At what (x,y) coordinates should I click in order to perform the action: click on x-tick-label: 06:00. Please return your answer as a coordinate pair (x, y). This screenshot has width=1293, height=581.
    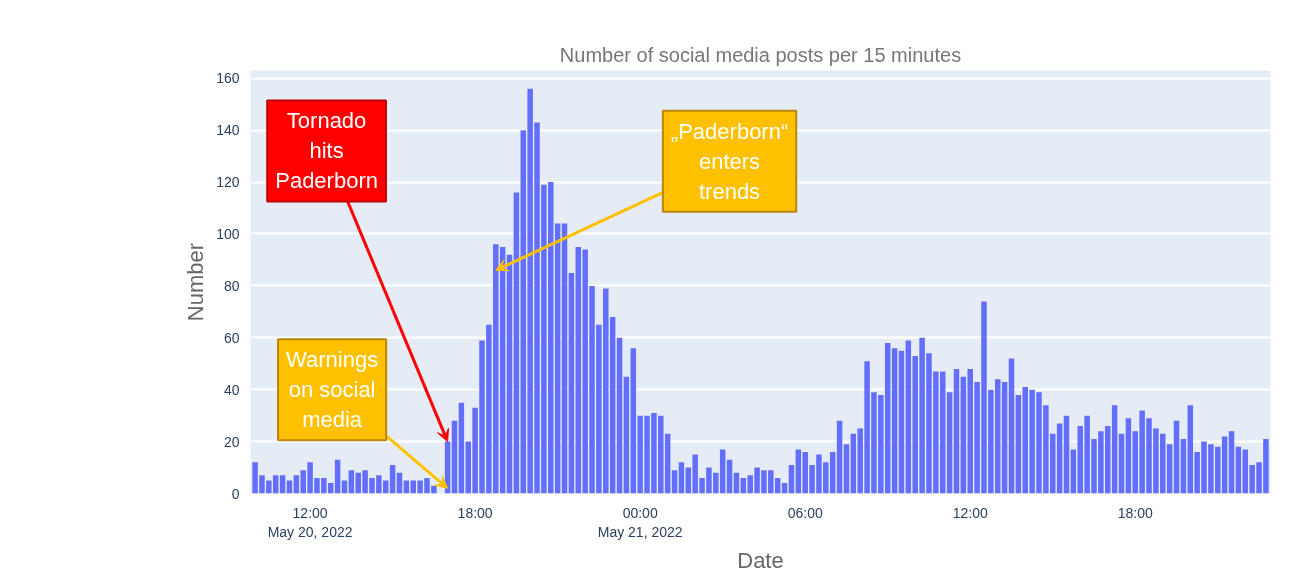
    Looking at the image, I should click on (805, 512).